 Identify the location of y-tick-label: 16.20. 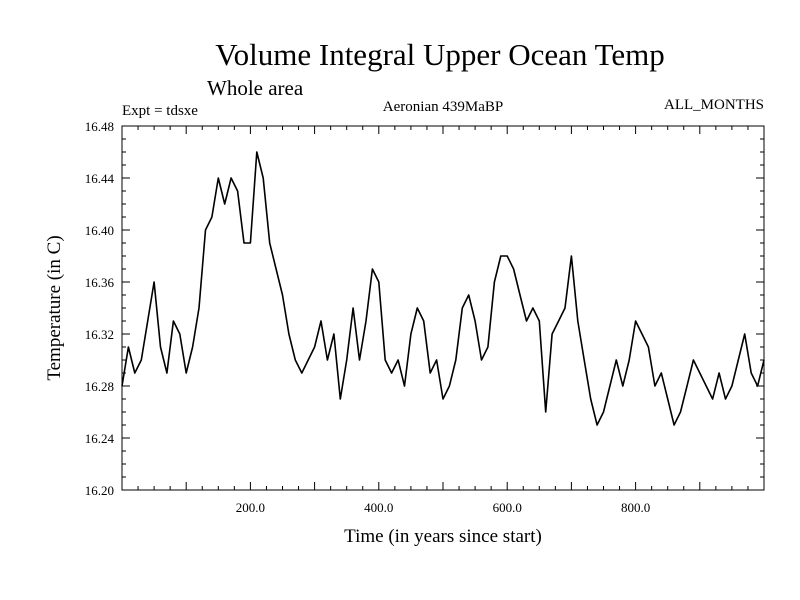
(99, 490).